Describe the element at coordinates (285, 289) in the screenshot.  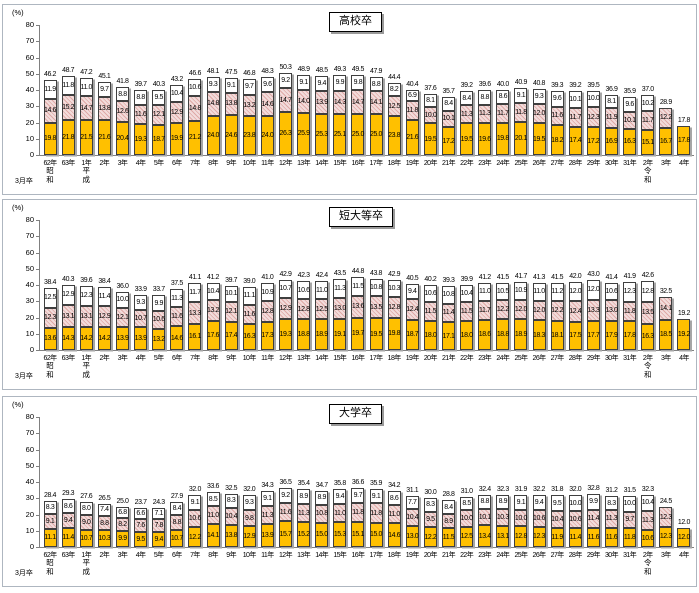
I see `bar-segment-top: 10.7` at that location.